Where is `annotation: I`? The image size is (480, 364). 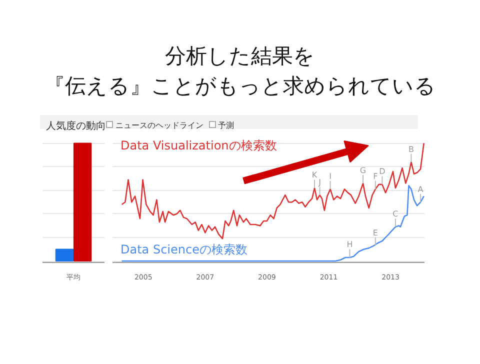
annotation: I is located at coordinates (330, 176).